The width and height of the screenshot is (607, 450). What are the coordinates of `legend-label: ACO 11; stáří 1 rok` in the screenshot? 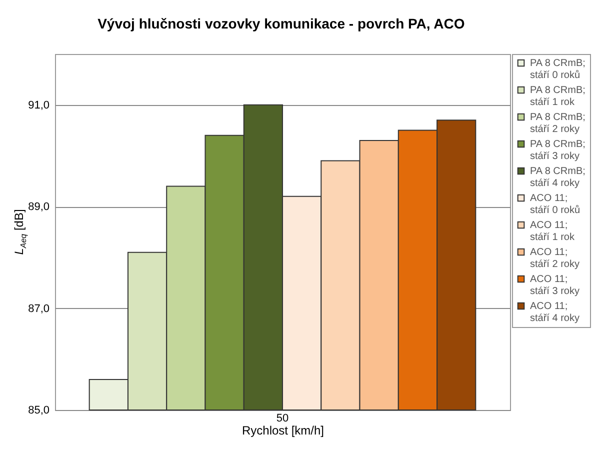 It's located at (553, 231).